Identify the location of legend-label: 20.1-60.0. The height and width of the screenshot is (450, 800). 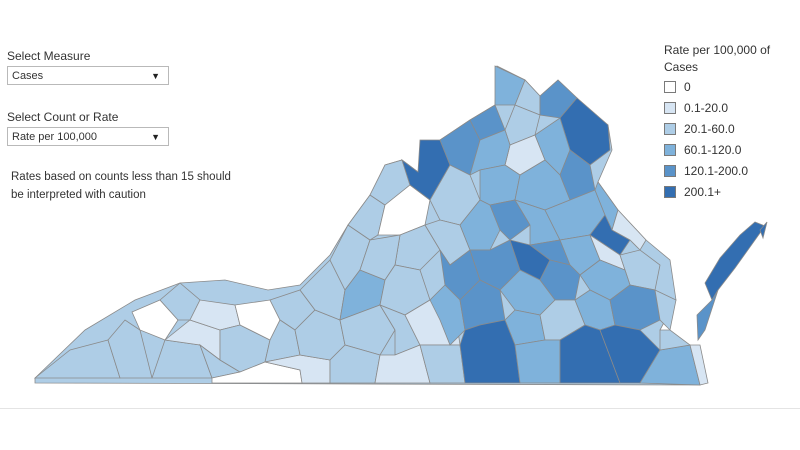
(709, 129).